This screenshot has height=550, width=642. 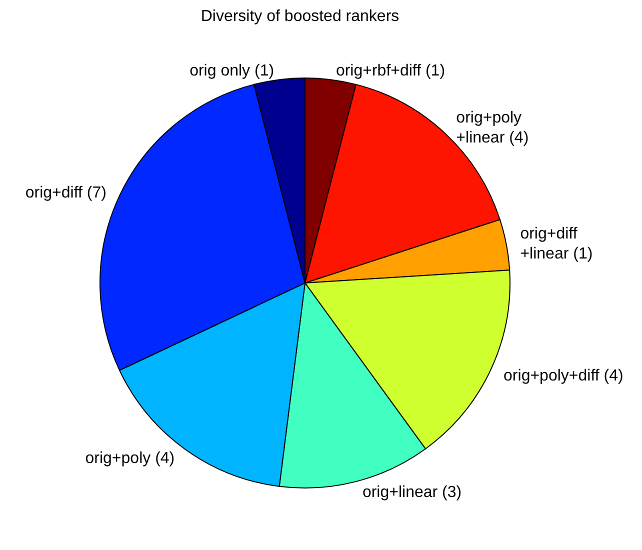 What do you see at coordinates (492, 127) in the screenshot?
I see `slice-label: orig+poly +linear (4)` at bounding box center [492, 127].